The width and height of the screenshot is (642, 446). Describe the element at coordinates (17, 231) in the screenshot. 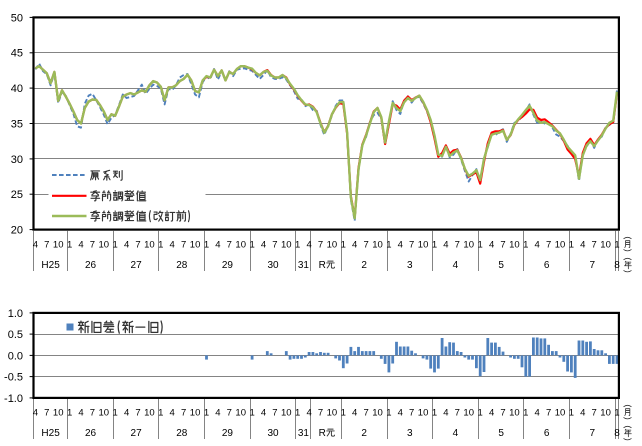

I see `svg-text: 20` at that location.